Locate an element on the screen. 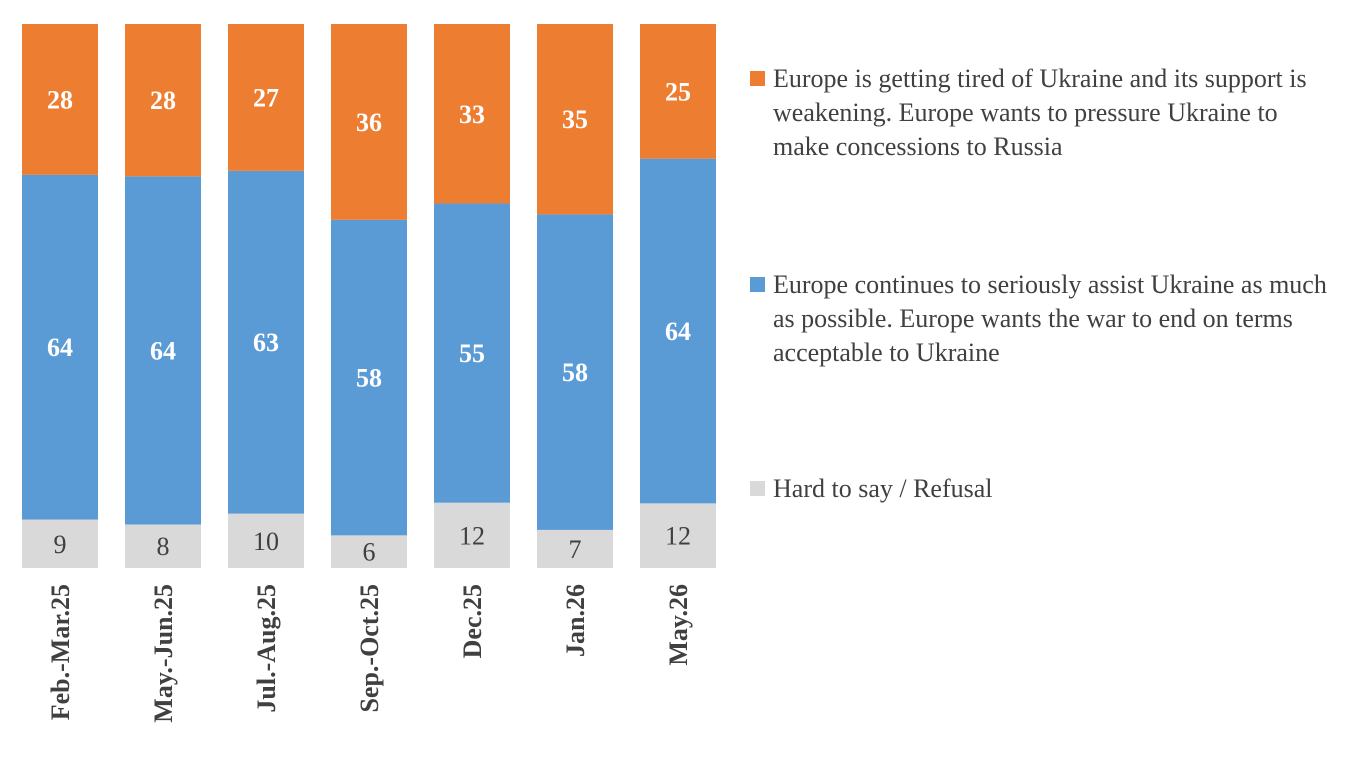  data-label-assist-dec-25: 55 is located at coordinates (472, 353).